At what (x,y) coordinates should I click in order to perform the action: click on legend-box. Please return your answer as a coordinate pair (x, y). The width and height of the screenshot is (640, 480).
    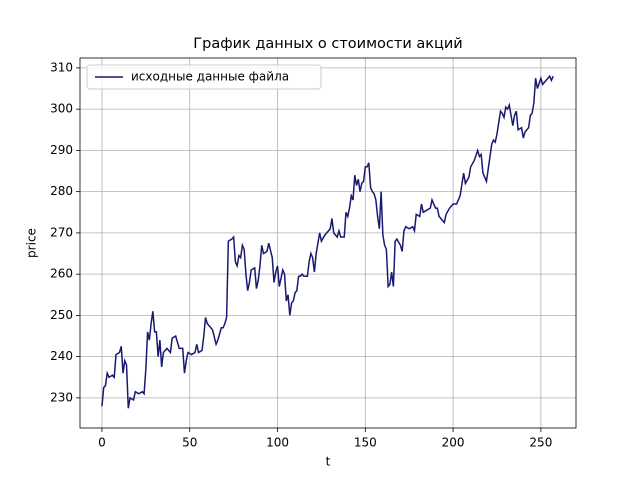
    Looking at the image, I should click on (204, 77).